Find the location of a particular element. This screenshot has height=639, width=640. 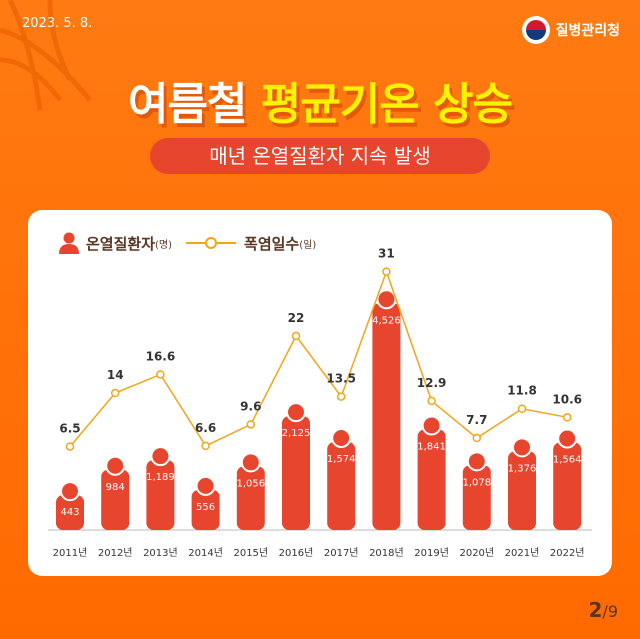

bar-label: 443 is located at coordinates (69, 512).